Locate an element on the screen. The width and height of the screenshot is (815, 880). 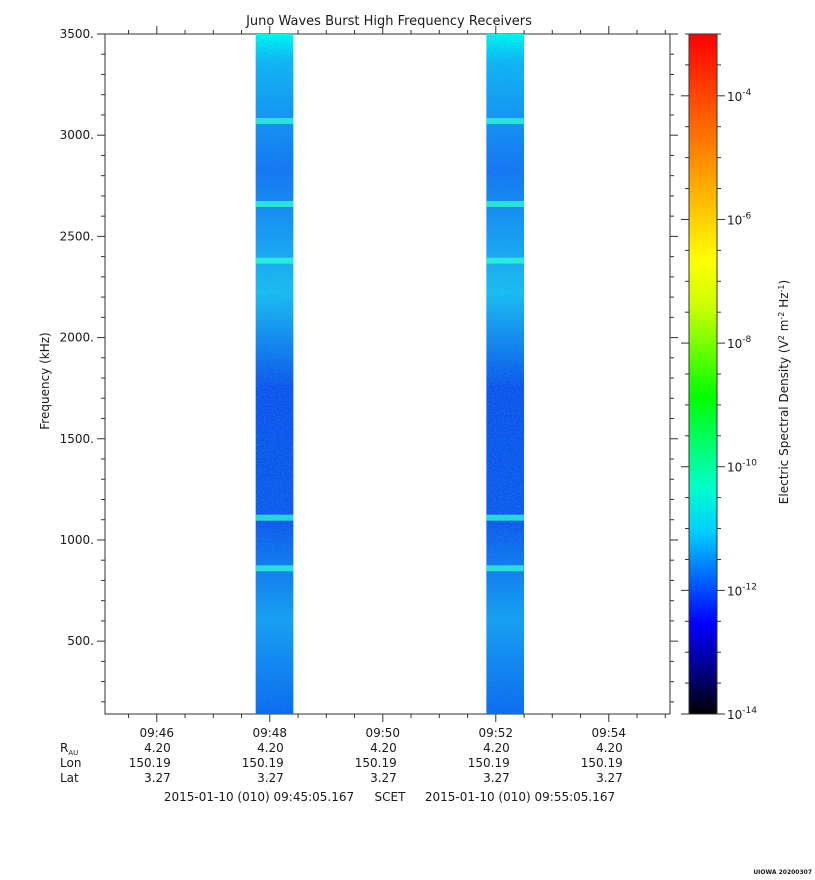
time-range-label: SCET is located at coordinates (391, 797).